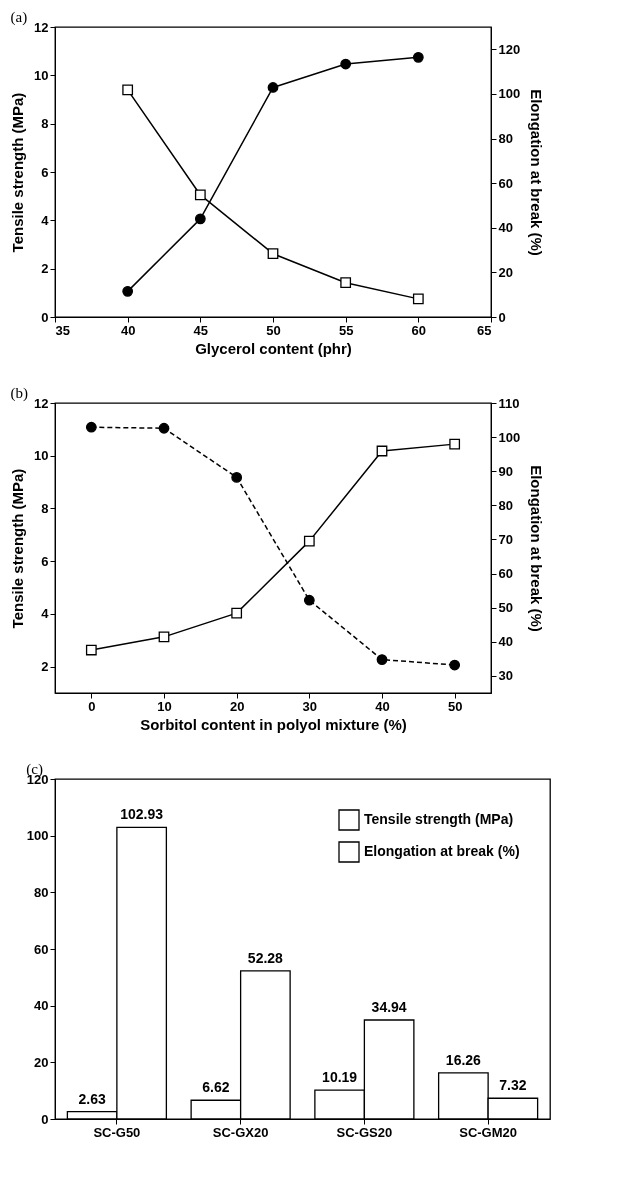 The height and width of the screenshot is (1201, 622). I want to click on data-label: 16.26, so click(463, 1059).